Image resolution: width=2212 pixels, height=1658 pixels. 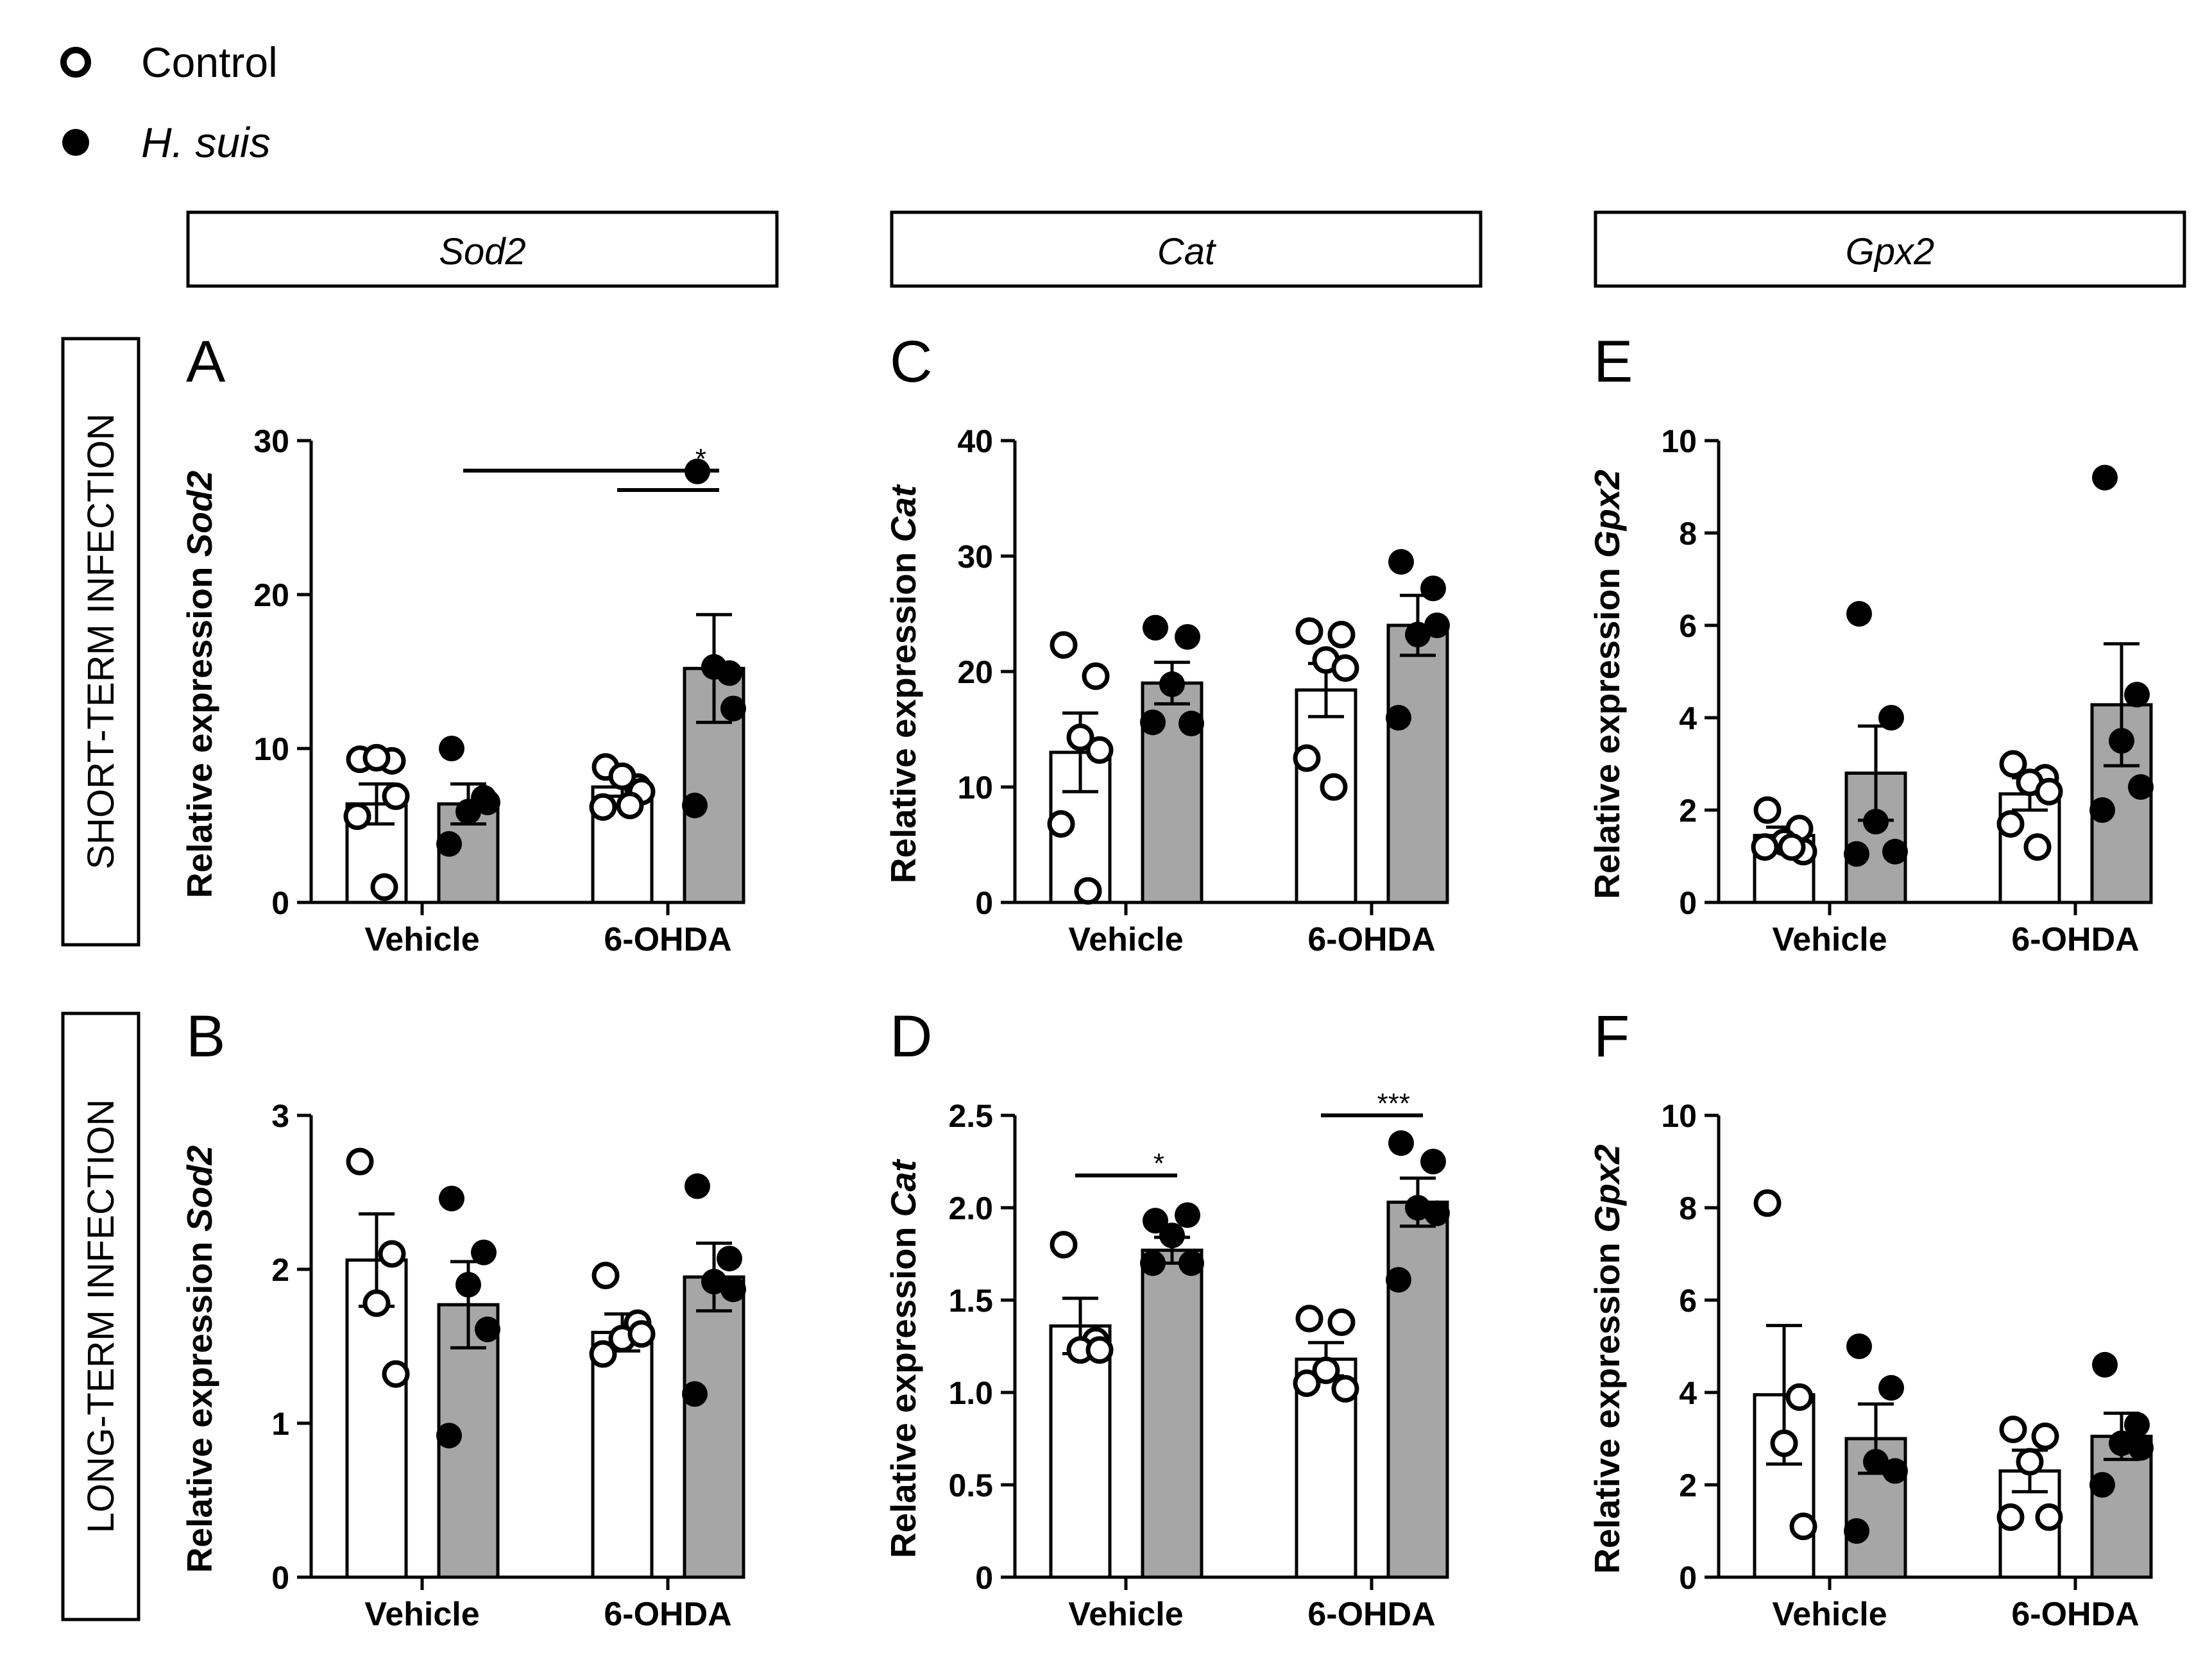 What do you see at coordinates (209, 62) in the screenshot?
I see `control-legend-label: Control` at bounding box center [209, 62].